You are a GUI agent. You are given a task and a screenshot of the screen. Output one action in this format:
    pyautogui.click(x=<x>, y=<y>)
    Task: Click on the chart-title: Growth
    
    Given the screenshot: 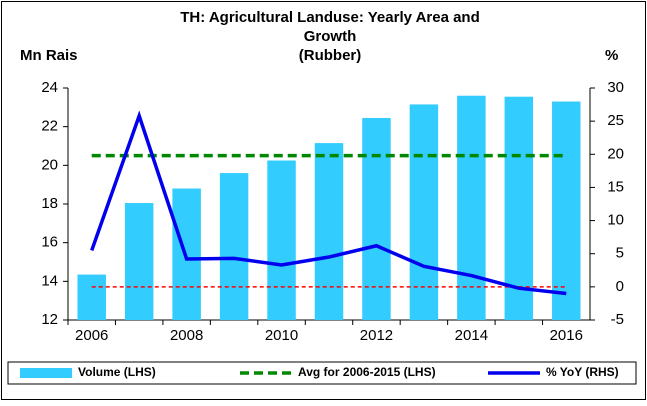 What is the action you would take?
    pyautogui.click(x=330, y=36)
    